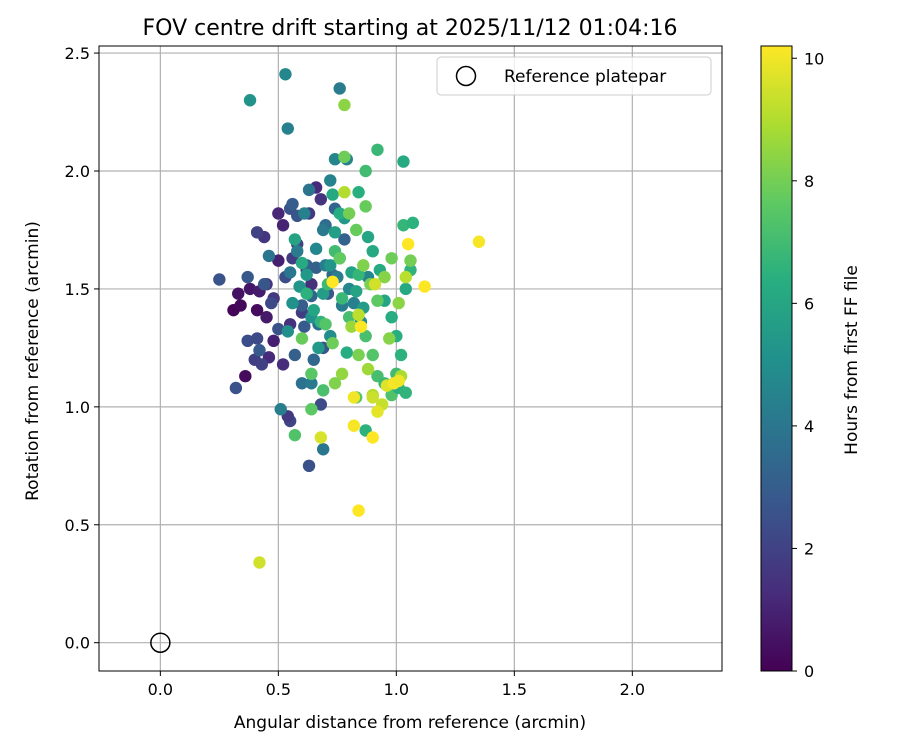 Image resolution: width=900 pixels, height=750 pixels. What do you see at coordinates (792, 363) in the screenshot?
I see `colorbar: 0 2 4 6 8 10` at bounding box center [792, 363].